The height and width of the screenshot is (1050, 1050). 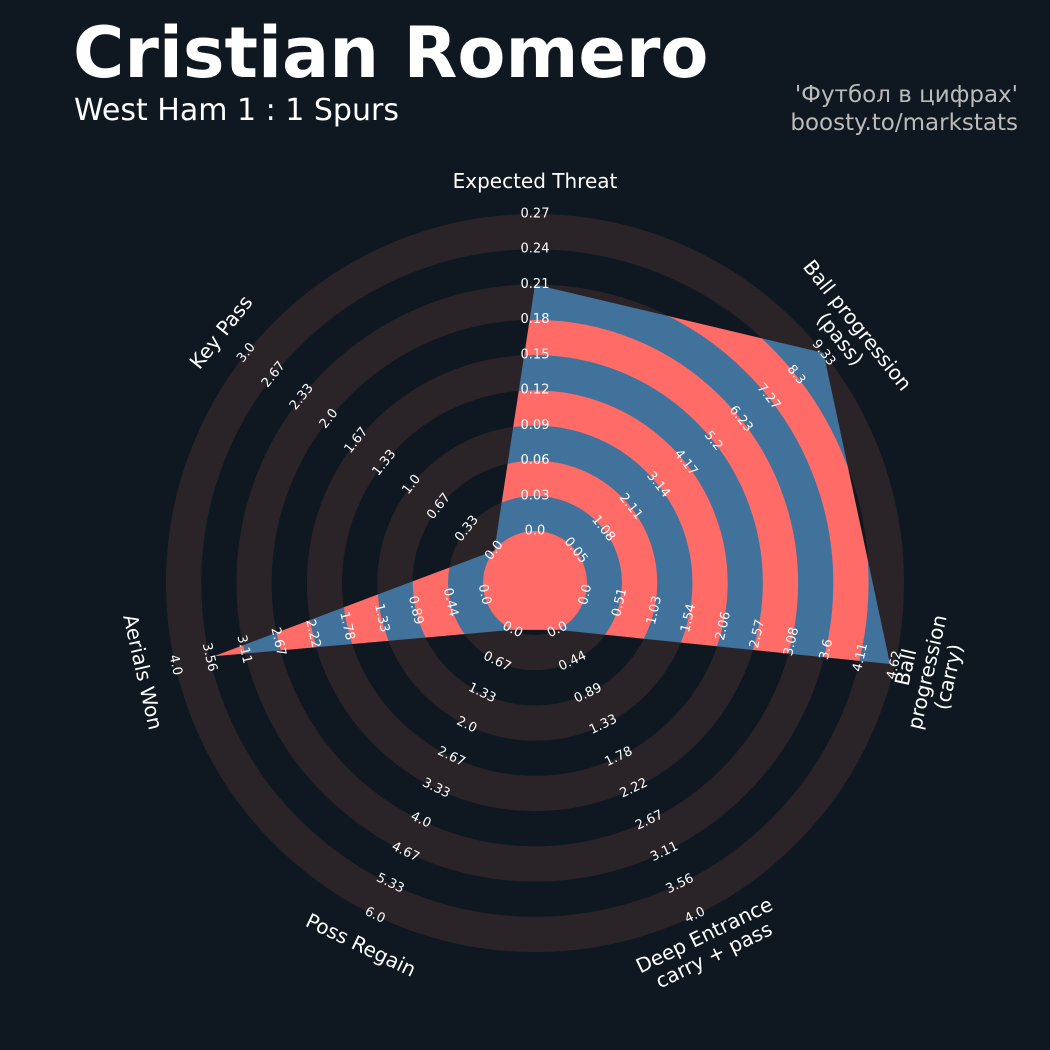 I want to click on tick-label: 0.03, so click(x=535, y=495).